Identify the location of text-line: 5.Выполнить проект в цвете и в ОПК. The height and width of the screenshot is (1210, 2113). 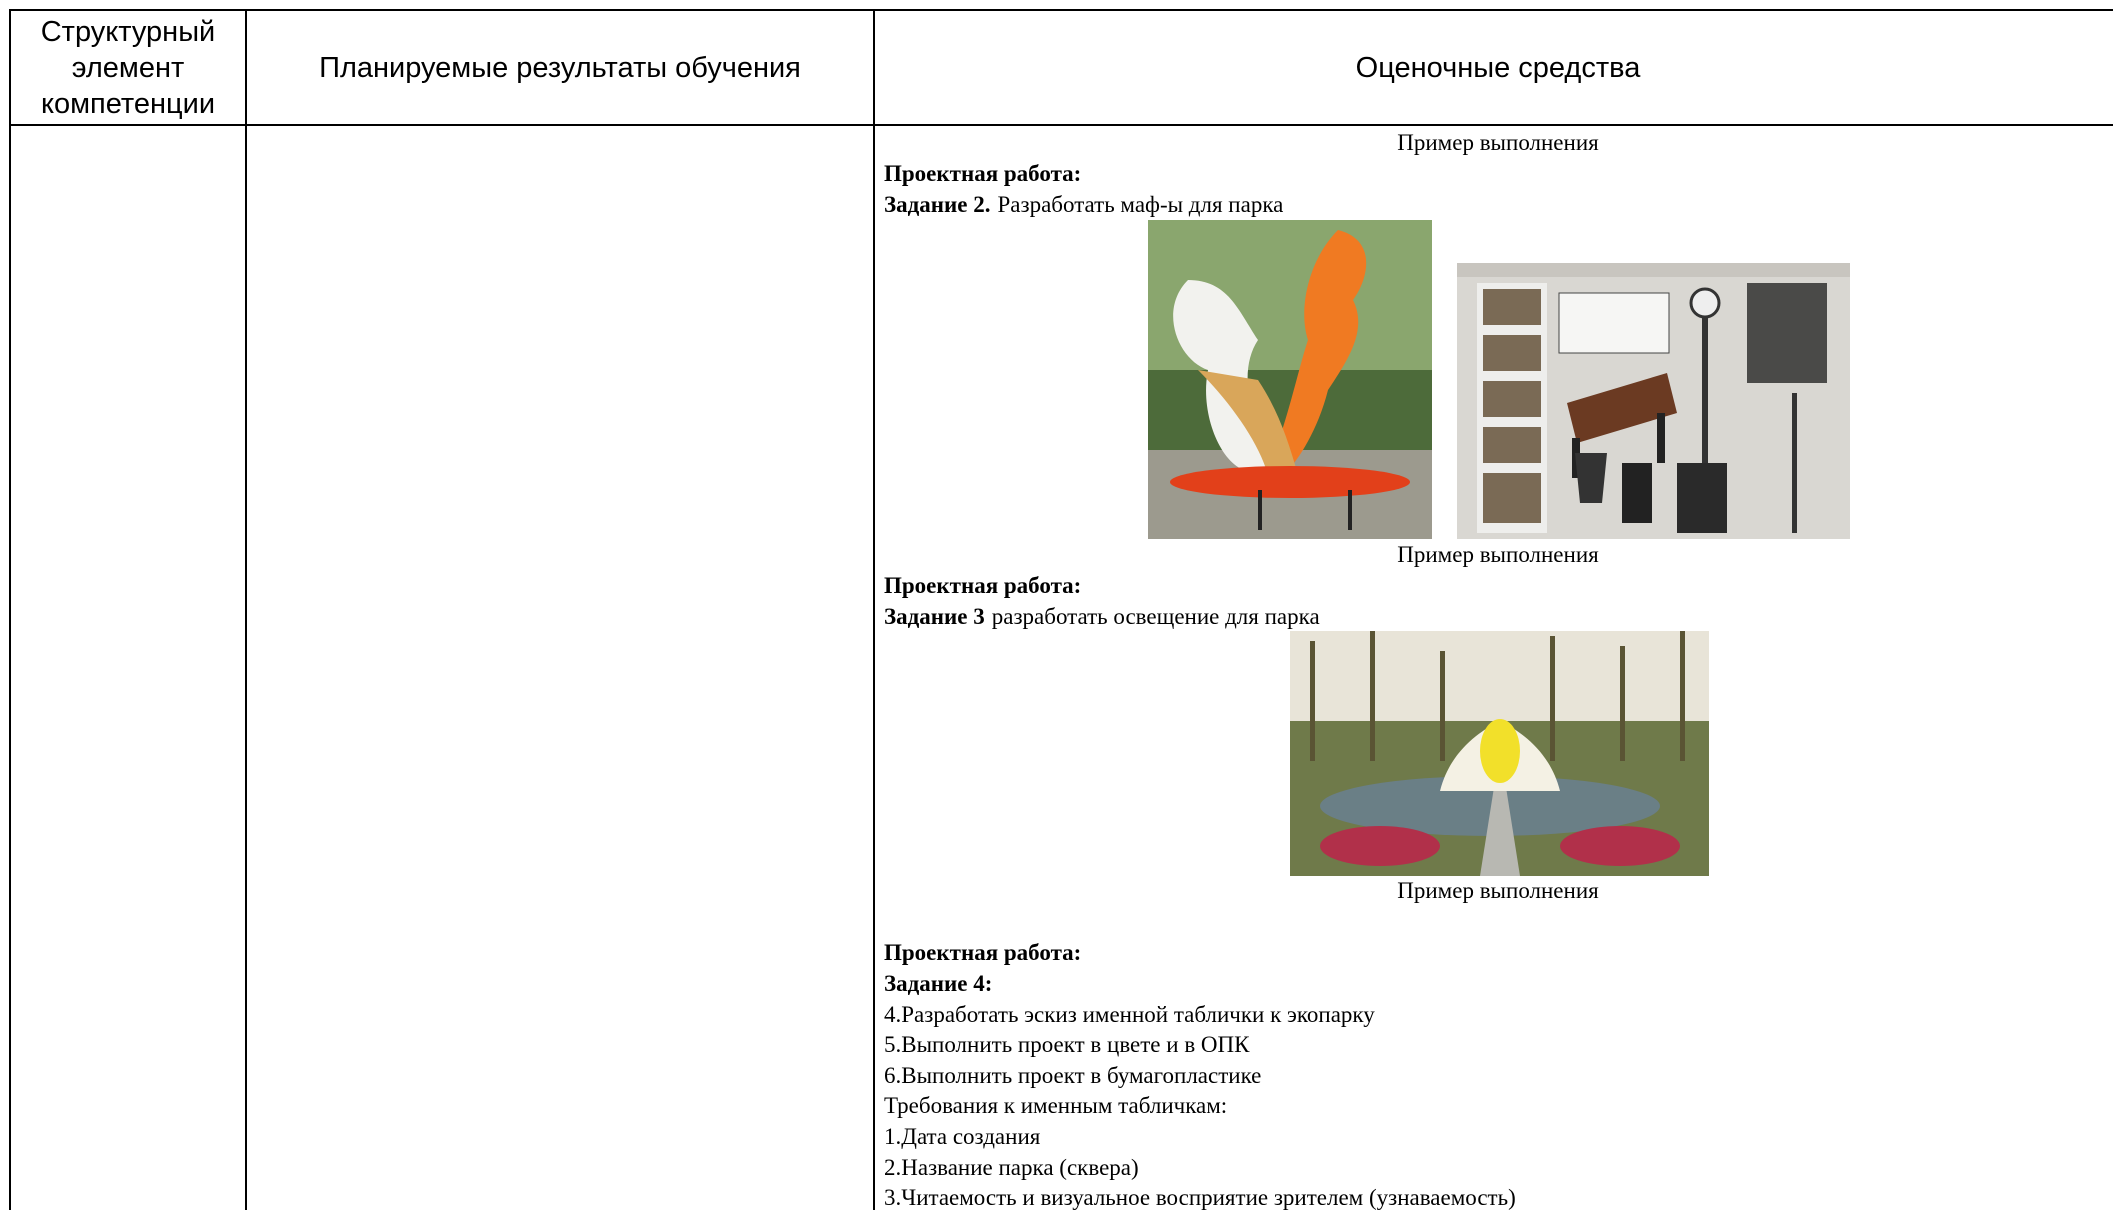
(1067, 1045).